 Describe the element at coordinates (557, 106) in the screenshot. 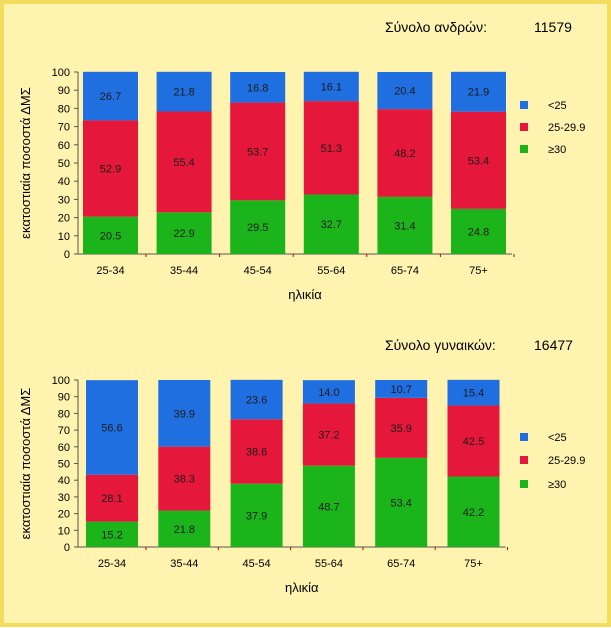

I see `chart1-legend-label: <25` at that location.